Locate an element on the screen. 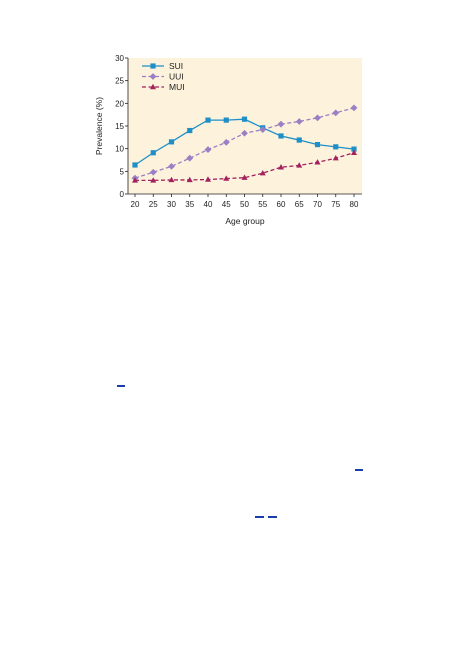 This screenshot has height=650, width=459. x-tick-label: 65 is located at coordinates (299, 204).